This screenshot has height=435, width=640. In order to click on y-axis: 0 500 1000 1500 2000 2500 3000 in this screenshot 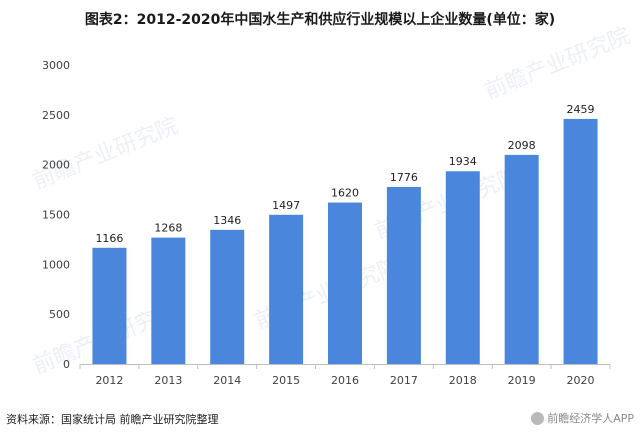, I will do `click(56, 215)`.